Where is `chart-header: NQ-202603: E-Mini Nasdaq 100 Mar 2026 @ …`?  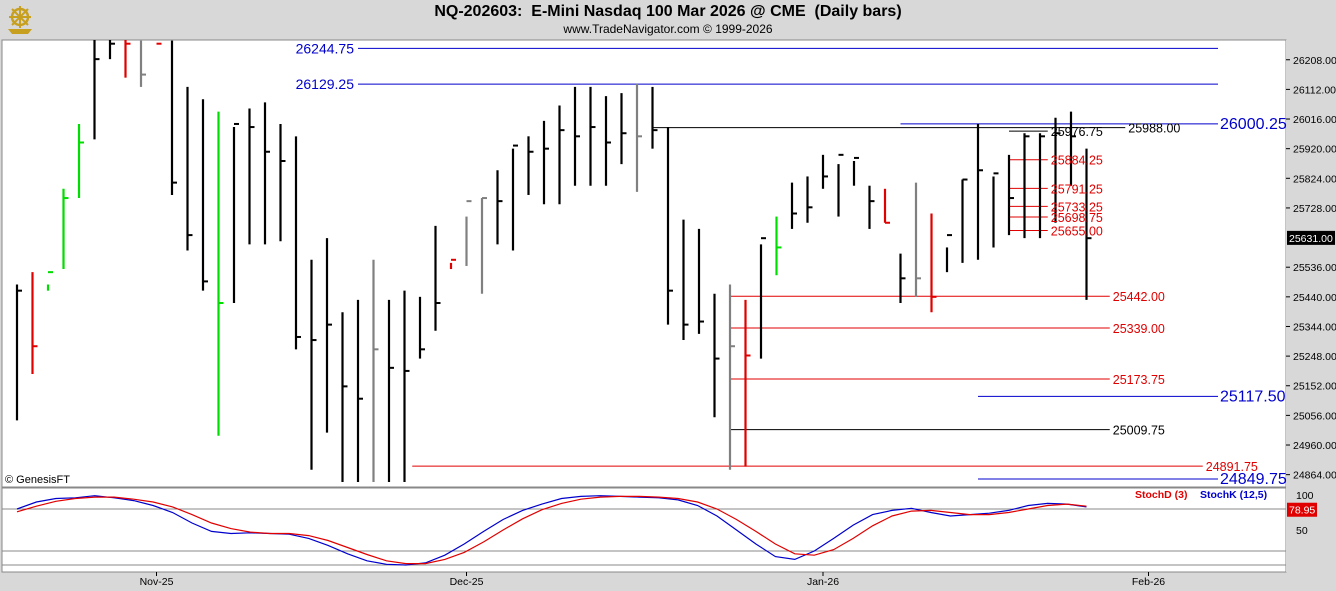
chart-header: NQ-202603: E-Mini Nasdaq 100 Mar 2026 @ … is located at coordinates (668, 20).